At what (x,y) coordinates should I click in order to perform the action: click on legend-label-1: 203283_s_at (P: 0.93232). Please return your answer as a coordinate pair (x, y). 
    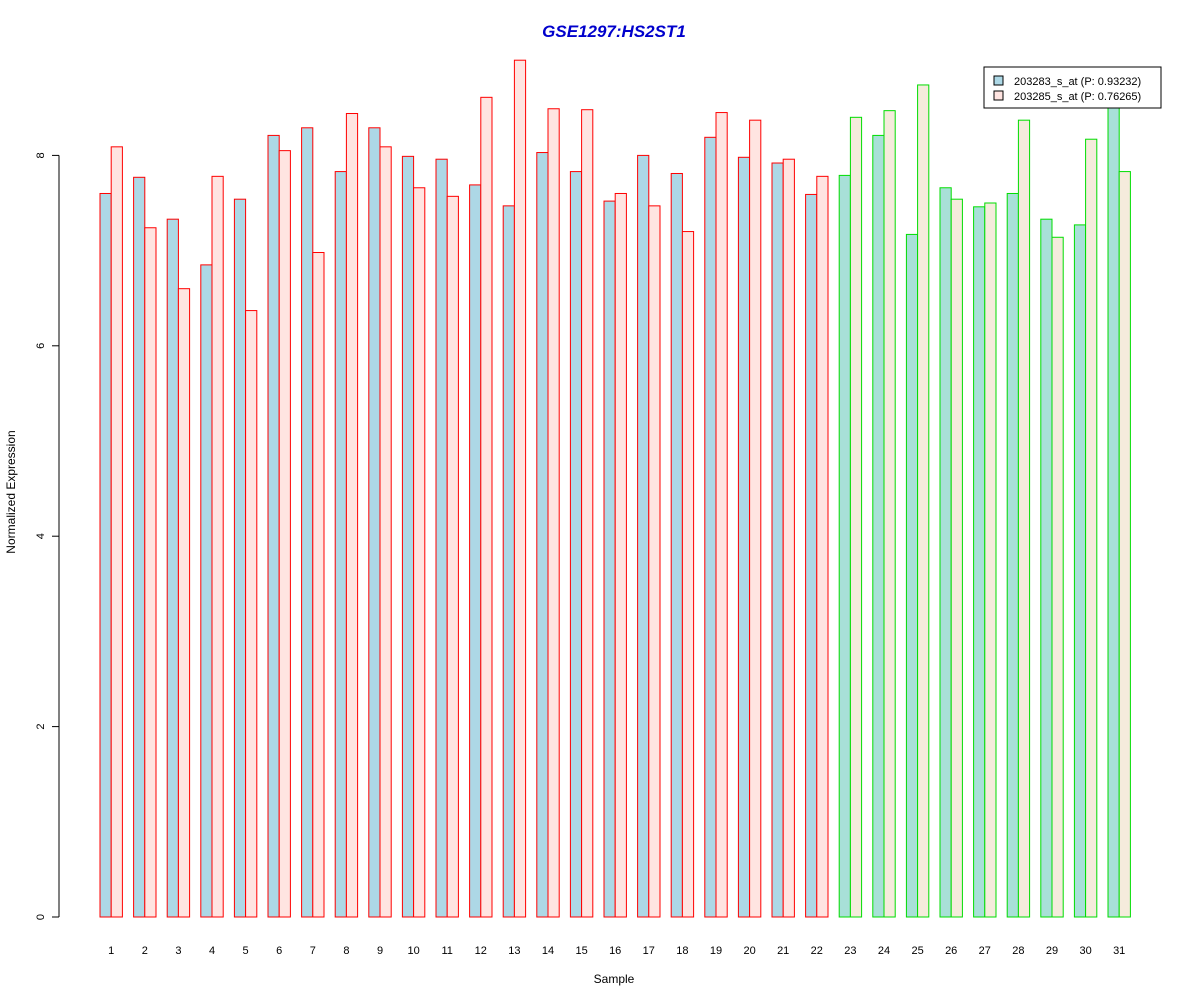
    Looking at the image, I should click on (1077, 82).